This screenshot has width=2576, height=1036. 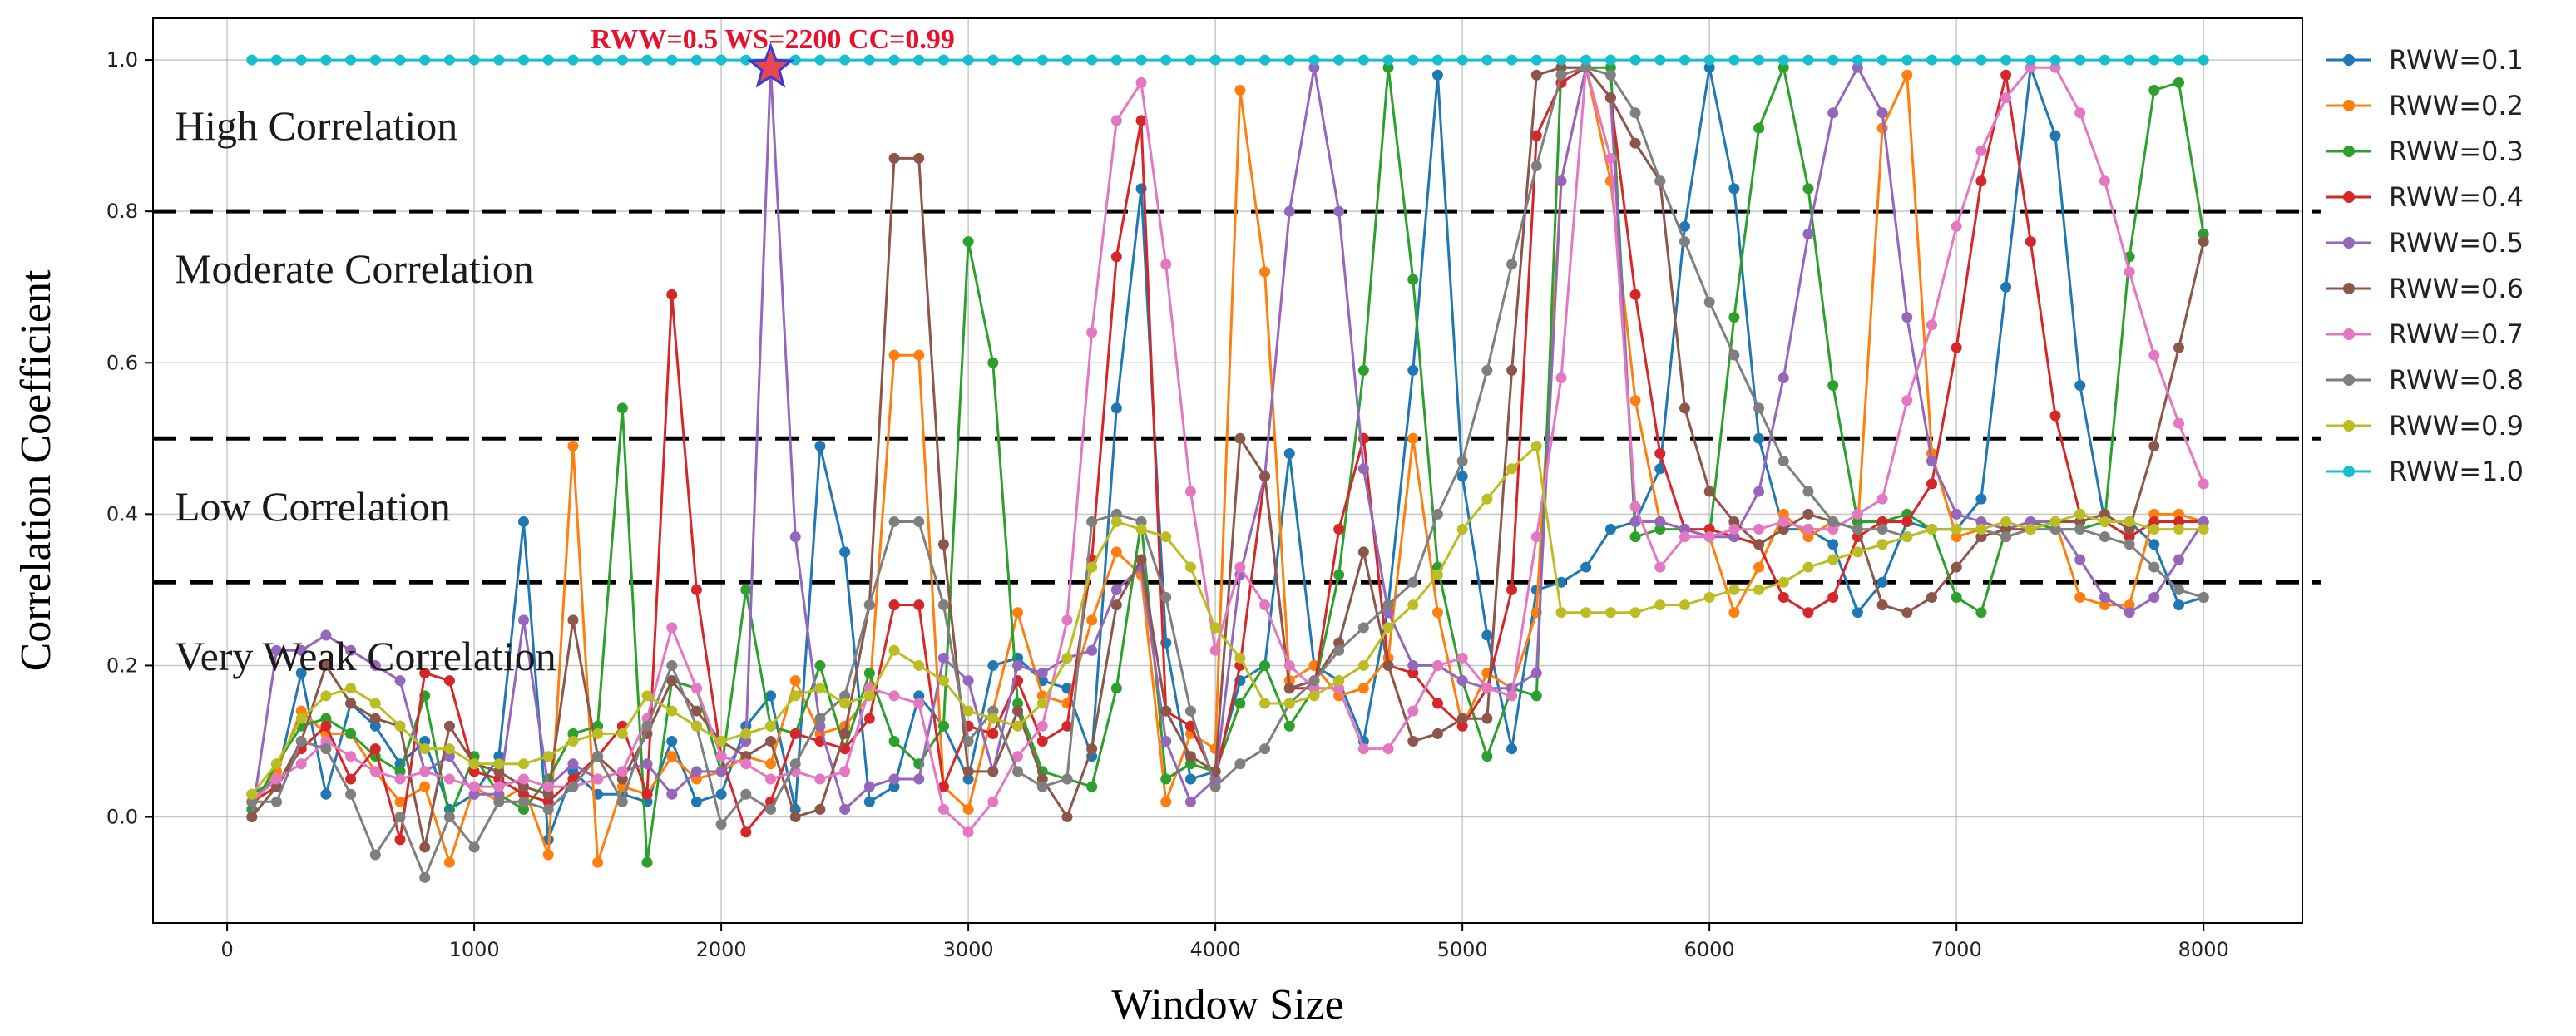 I want to click on legend-label: RWW=0.6, so click(x=2456, y=288).